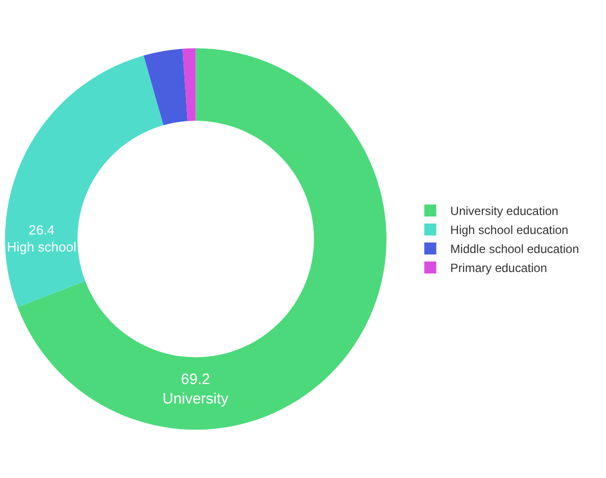  I want to click on legend-label: Middle school education, so click(515, 249).